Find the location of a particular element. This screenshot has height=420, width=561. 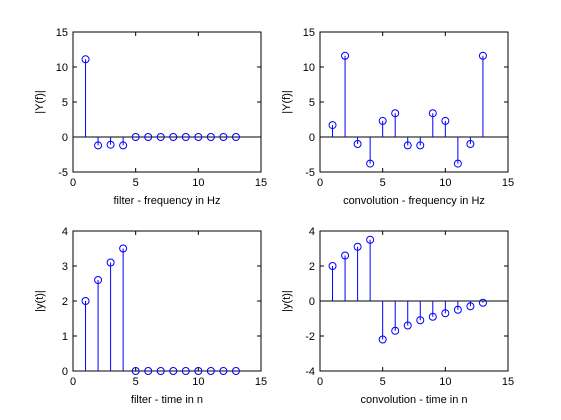

x-axis-label: filter - time in n is located at coordinates (167, 400).